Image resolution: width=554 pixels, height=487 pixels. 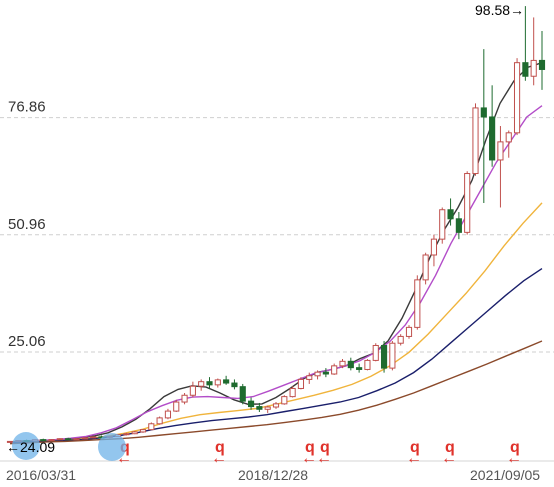 I want to click on y-tick-label: 76.86, so click(x=27, y=107).